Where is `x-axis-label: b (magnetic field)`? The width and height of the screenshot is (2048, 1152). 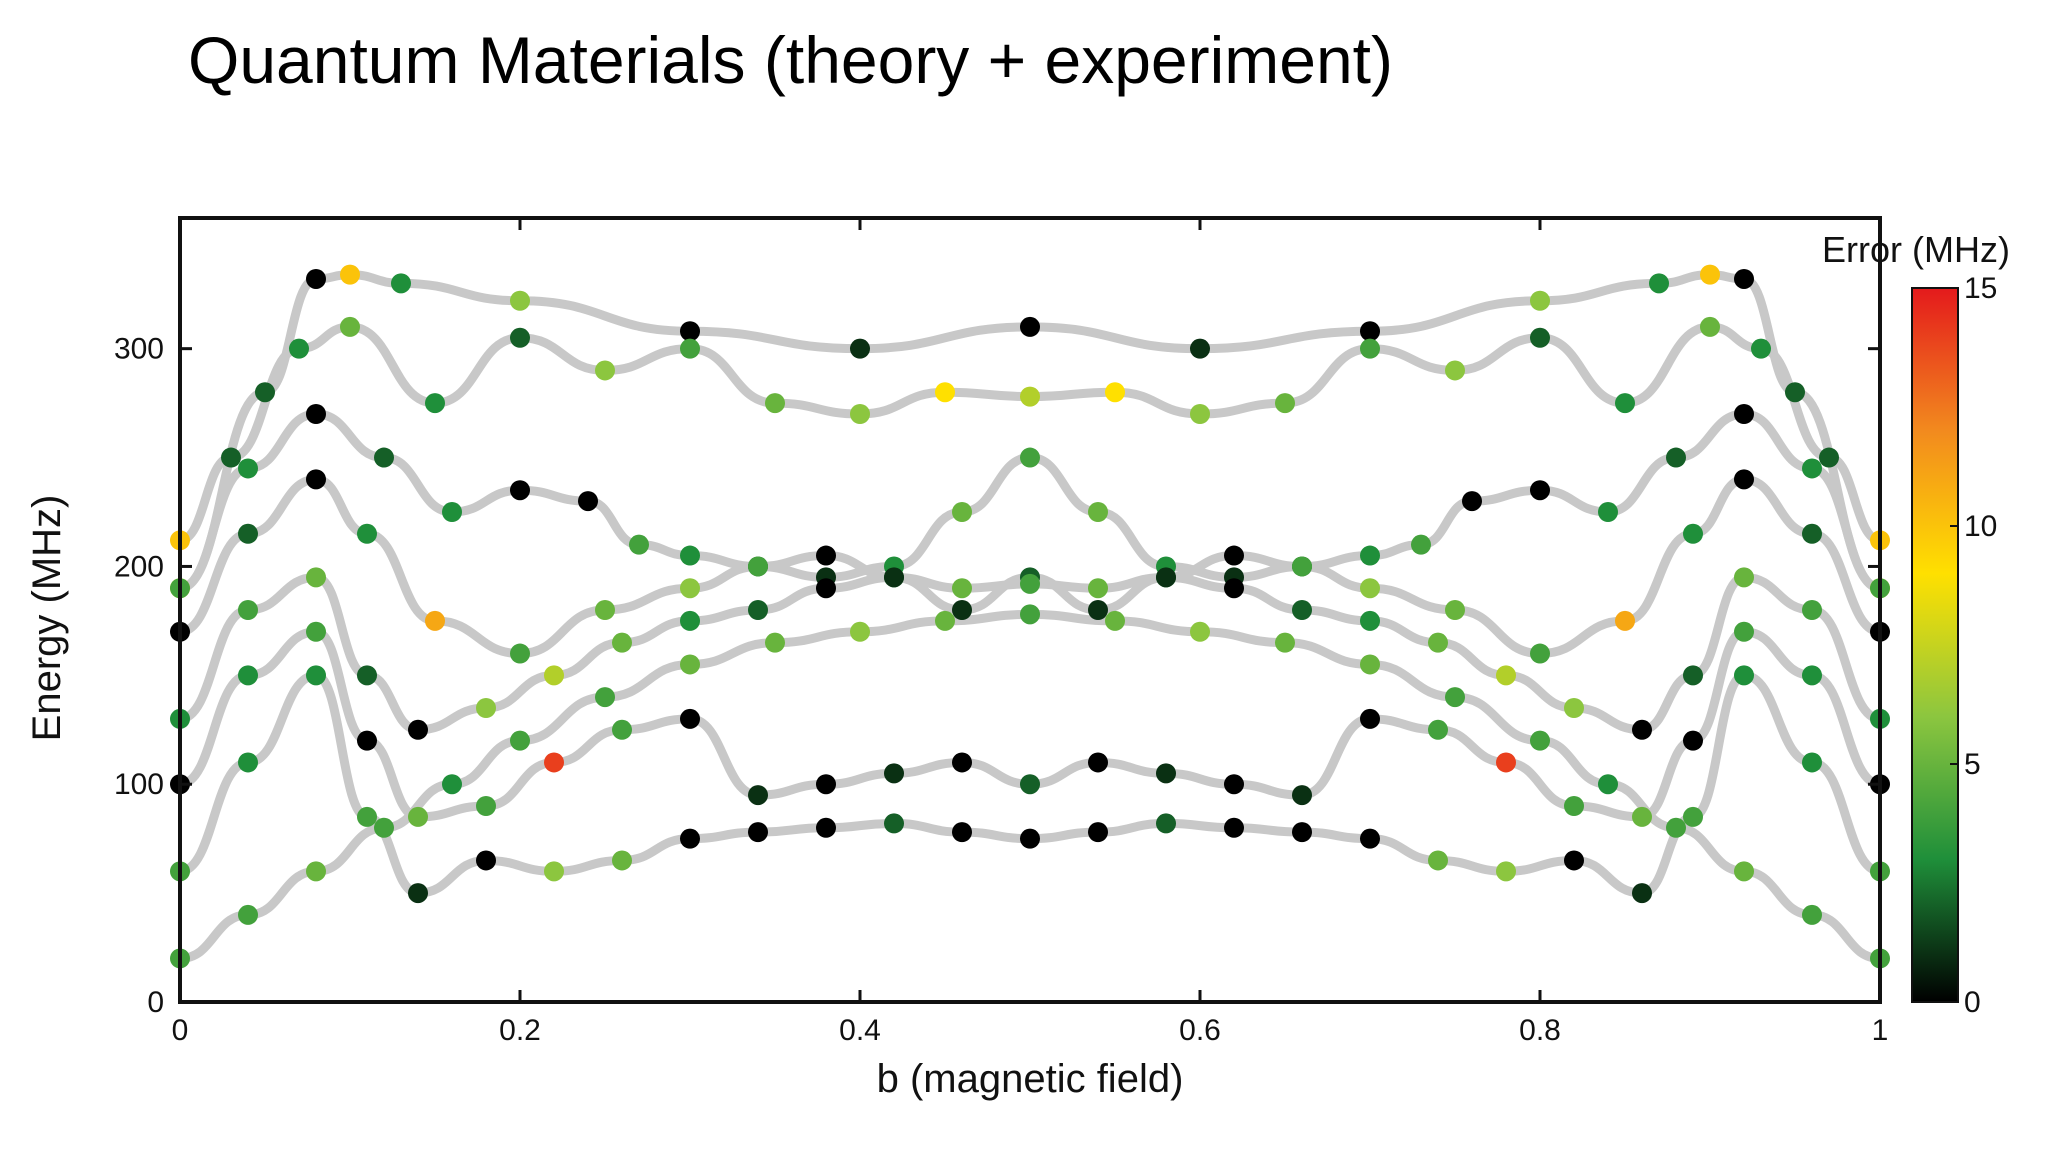
x-axis-label: b (magnetic field) is located at coordinates (1030, 1079).